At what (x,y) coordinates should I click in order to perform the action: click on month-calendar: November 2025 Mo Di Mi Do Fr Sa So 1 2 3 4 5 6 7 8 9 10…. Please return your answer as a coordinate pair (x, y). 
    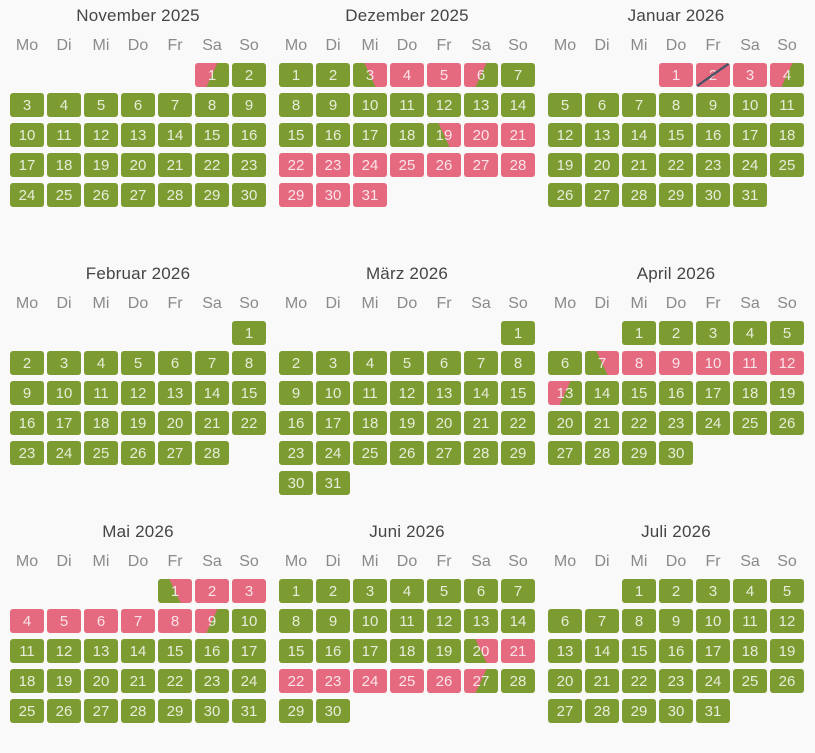
    Looking at the image, I should click on (138, 121).